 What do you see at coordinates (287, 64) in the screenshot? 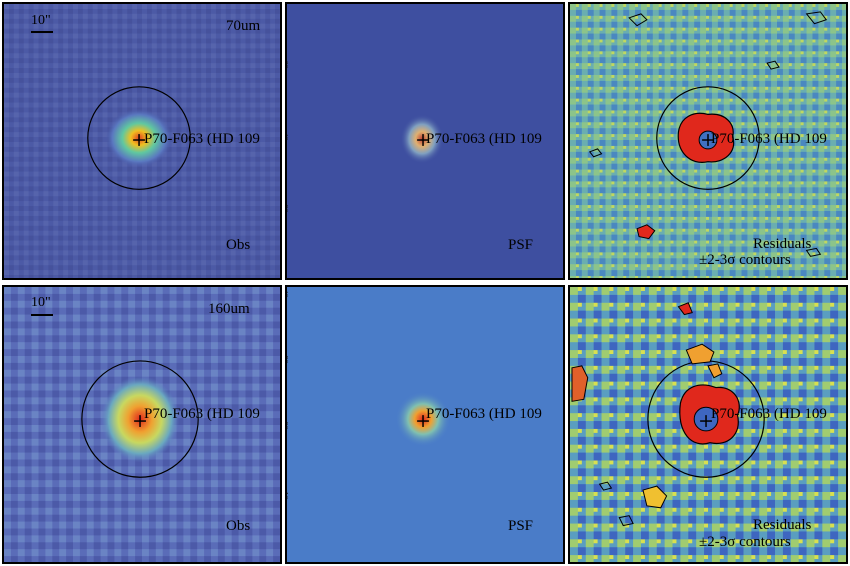
I see `tick-label: 60` at bounding box center [287, 64].